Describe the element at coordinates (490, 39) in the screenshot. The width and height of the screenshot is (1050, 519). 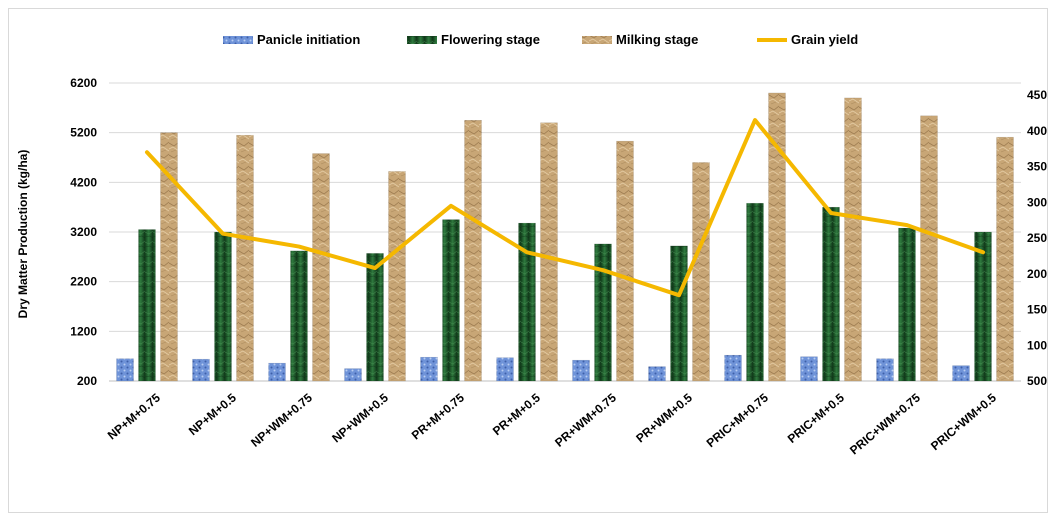
I see `legend-label: Flowering stage` at that location.